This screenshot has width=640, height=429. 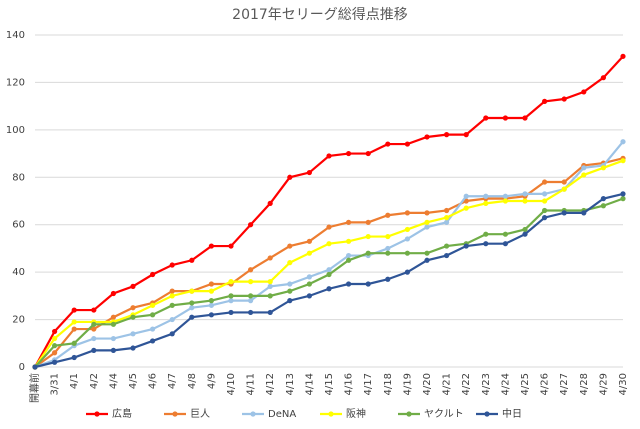 I want to click on y-tick-label: 120, so click(x=15, y=82).